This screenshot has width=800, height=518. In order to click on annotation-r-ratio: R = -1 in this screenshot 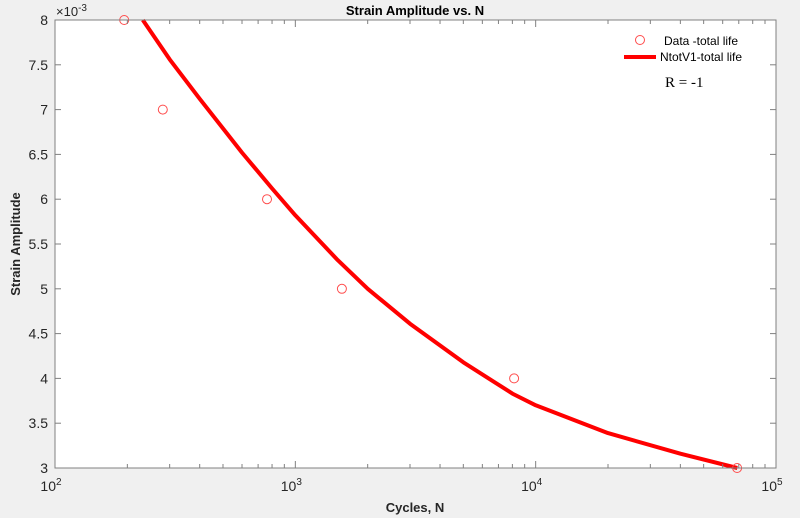, I will do `click(684, 83)`.